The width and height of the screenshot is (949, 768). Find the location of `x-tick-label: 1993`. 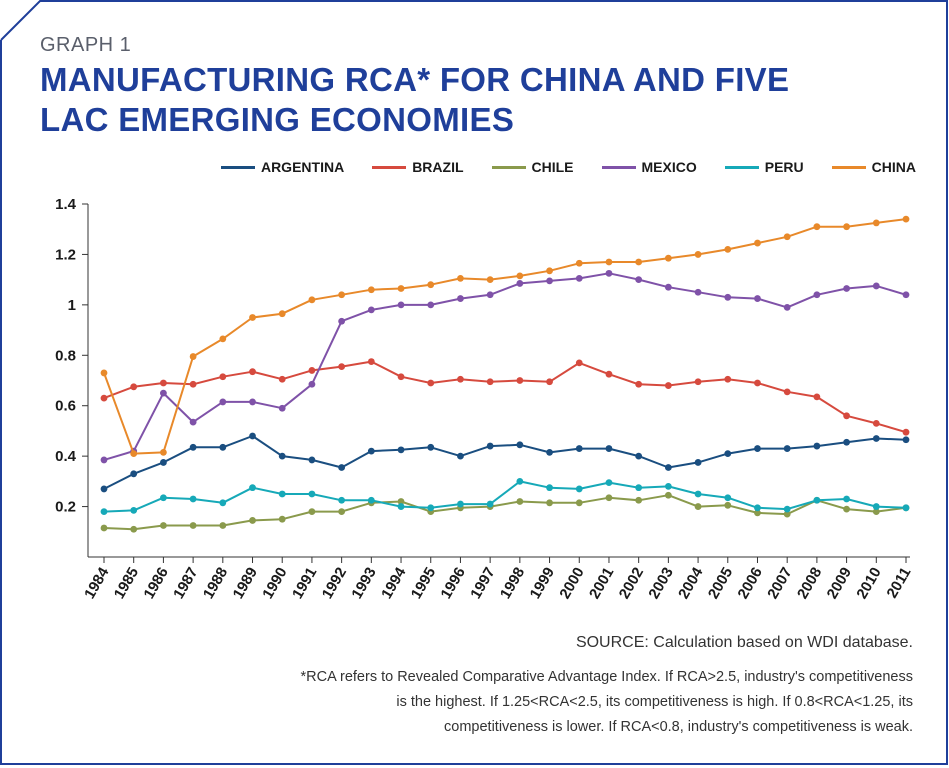

x-tick-label: 1993 is located at coordinates (363, 583).